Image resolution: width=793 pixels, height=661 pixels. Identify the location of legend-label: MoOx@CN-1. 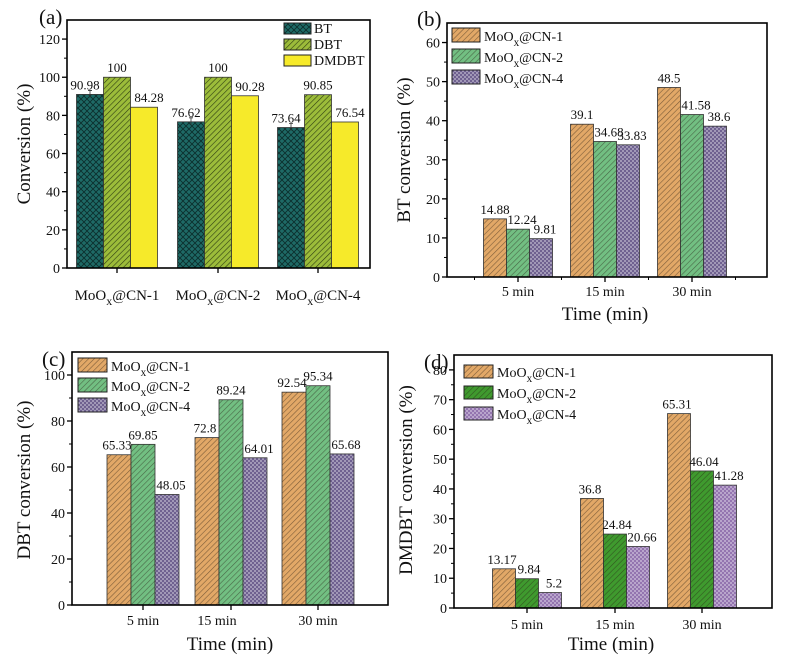
(150, 369).